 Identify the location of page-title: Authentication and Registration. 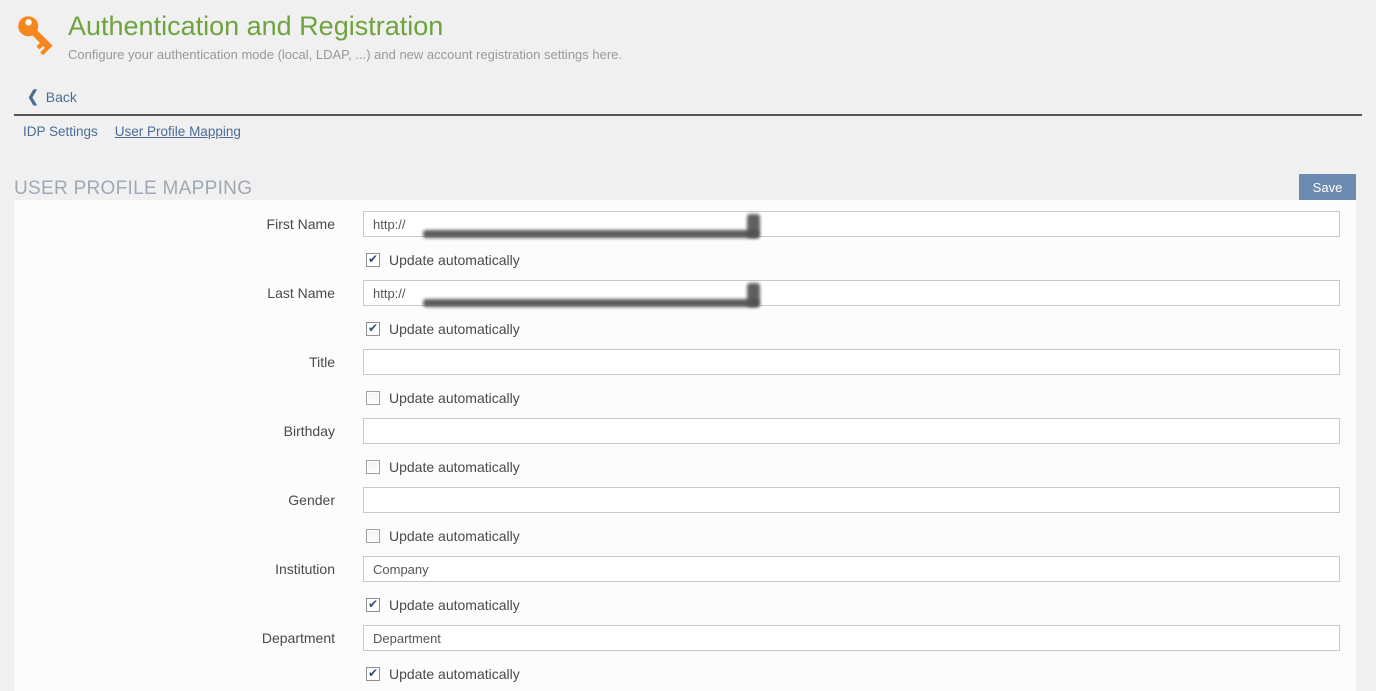
(256, 26).